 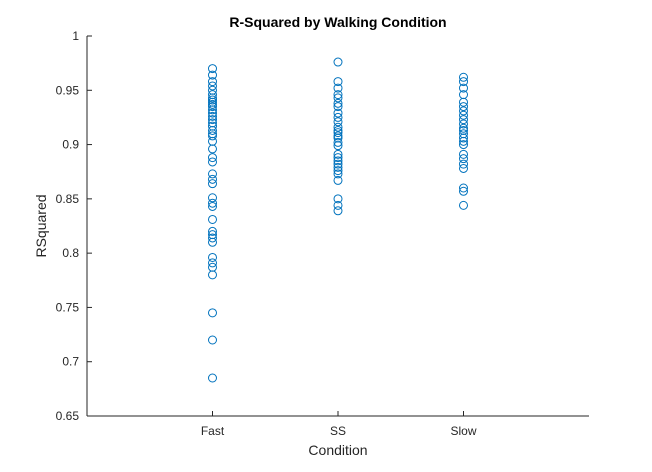 What do you see at coordinates (41, 225) in the screenshot?
I see `y-axis-label: RSquared` at bounding box center [41, 225].